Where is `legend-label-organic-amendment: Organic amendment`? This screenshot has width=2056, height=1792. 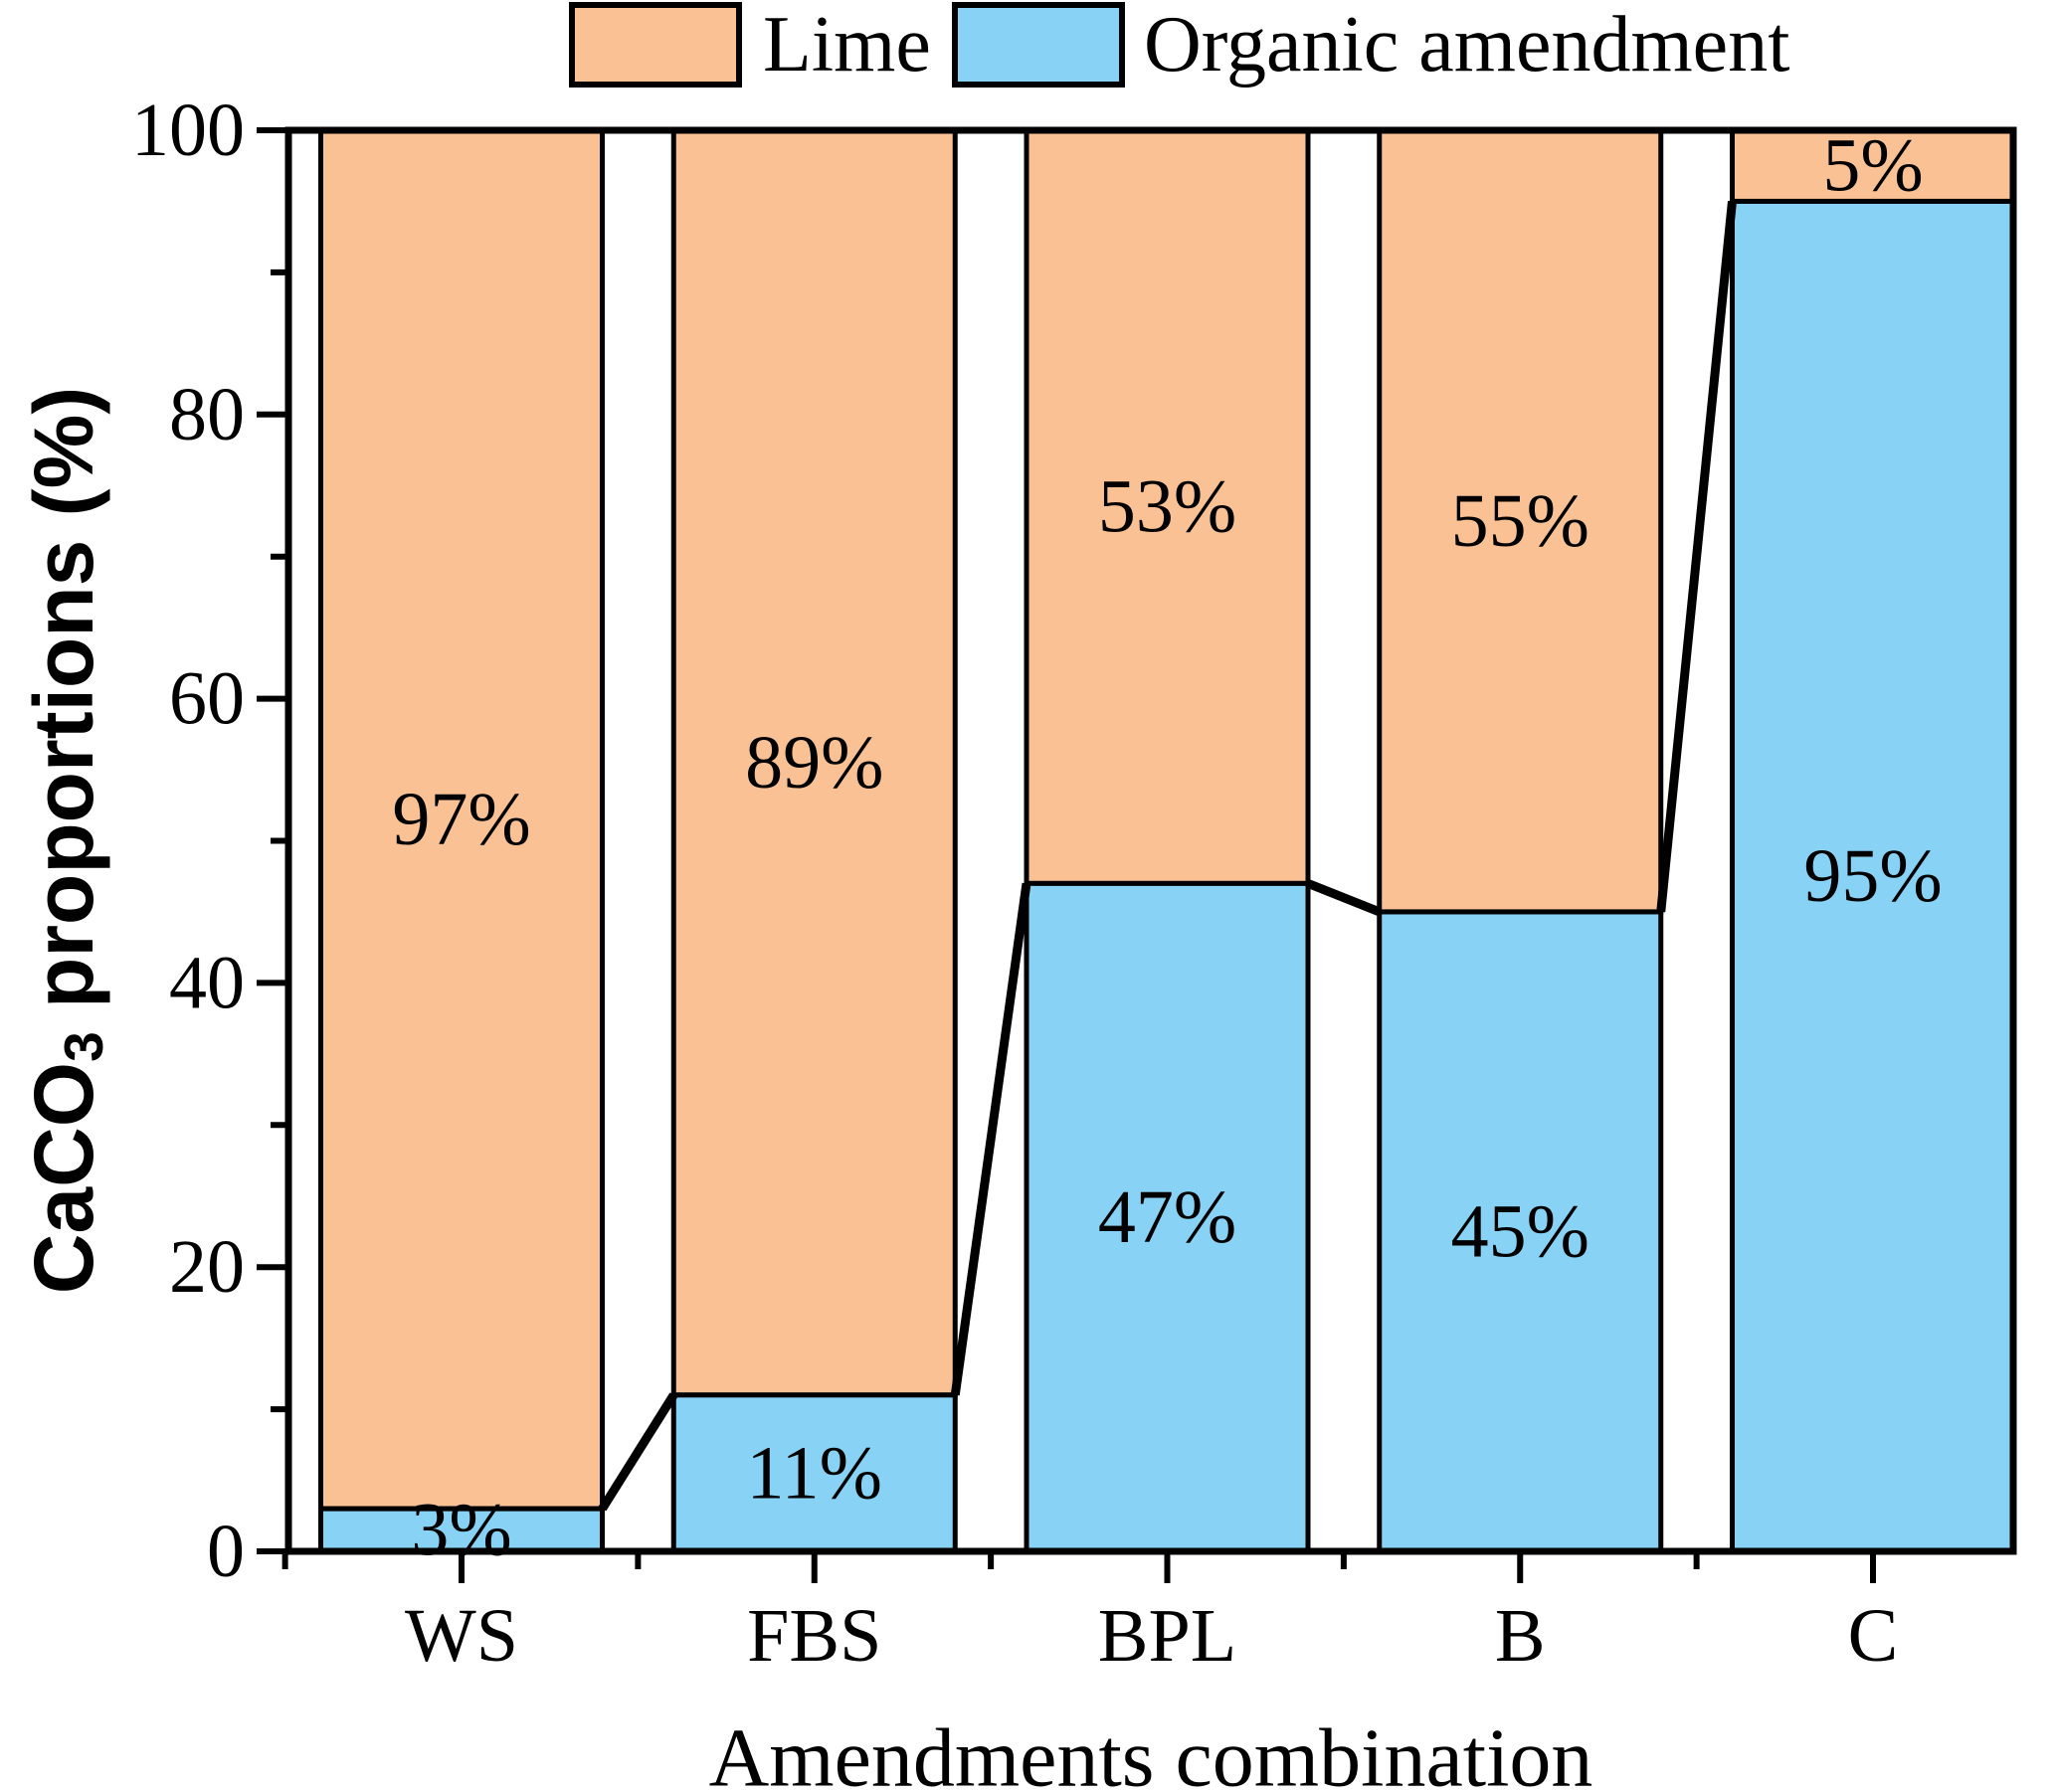 legend-label-organic-amendment: Organic amendment is located at coordinates (1466, 45).